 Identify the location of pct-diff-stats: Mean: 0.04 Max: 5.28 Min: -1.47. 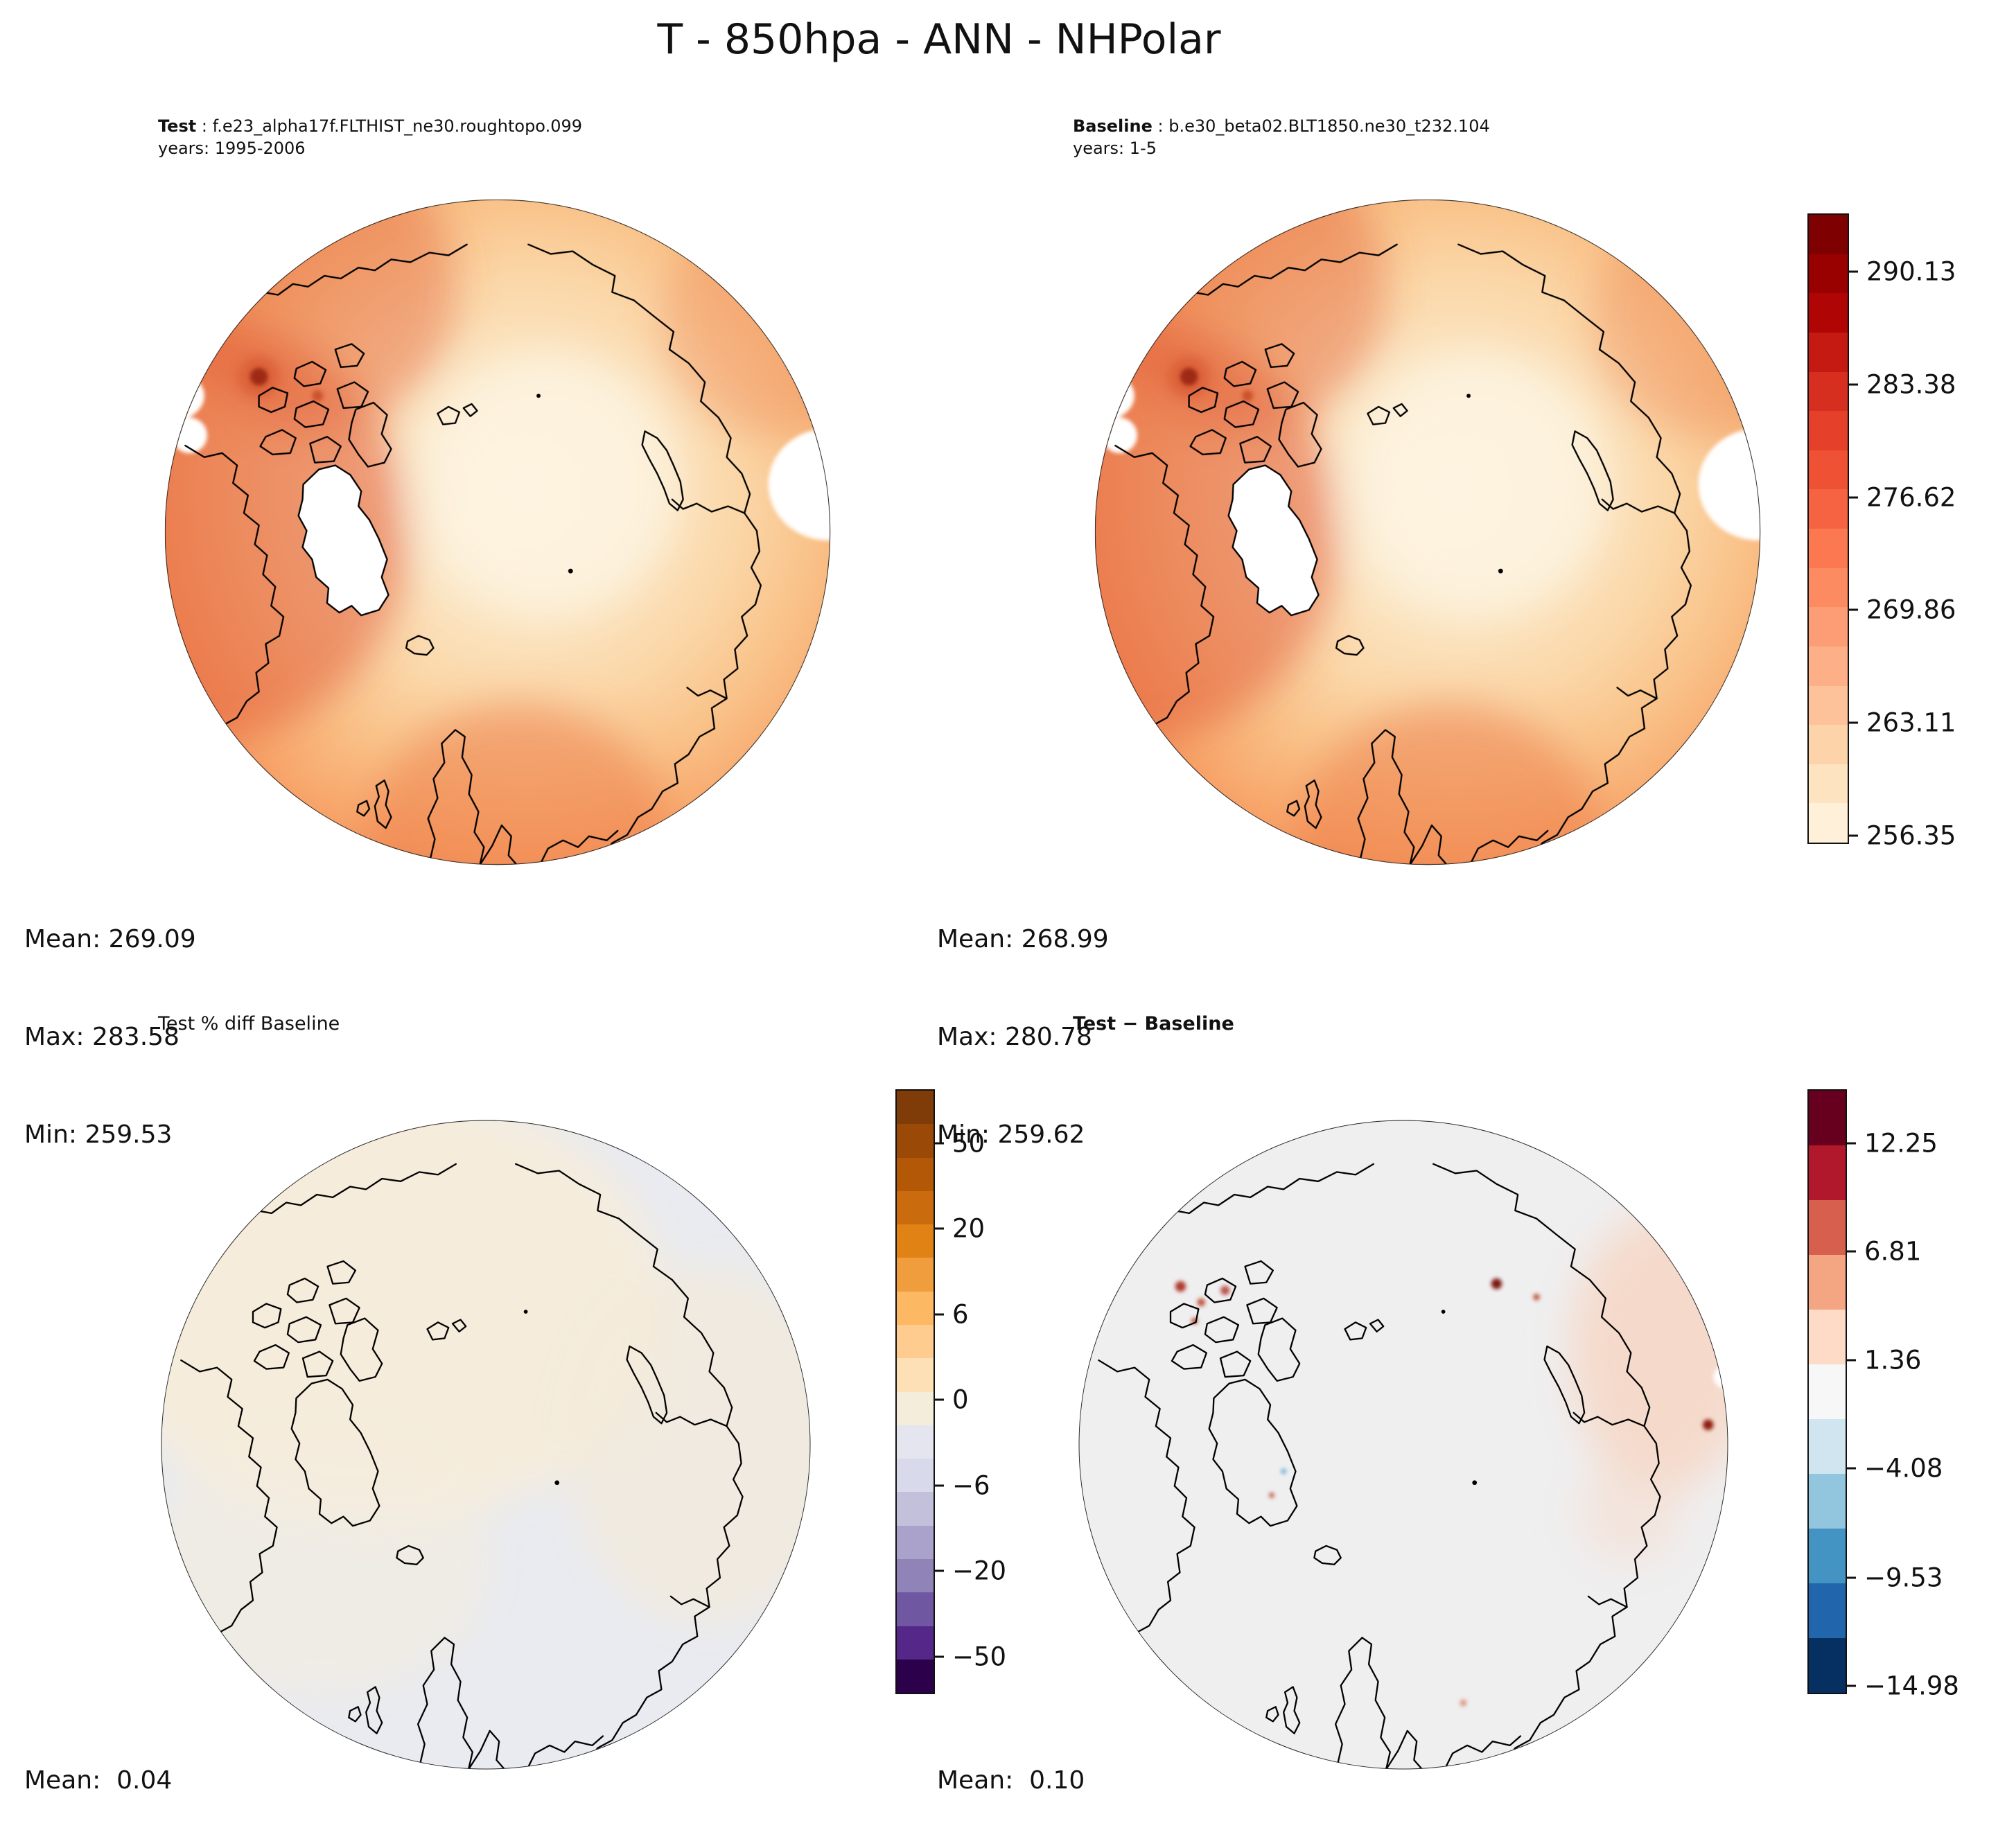
(98, 1773).